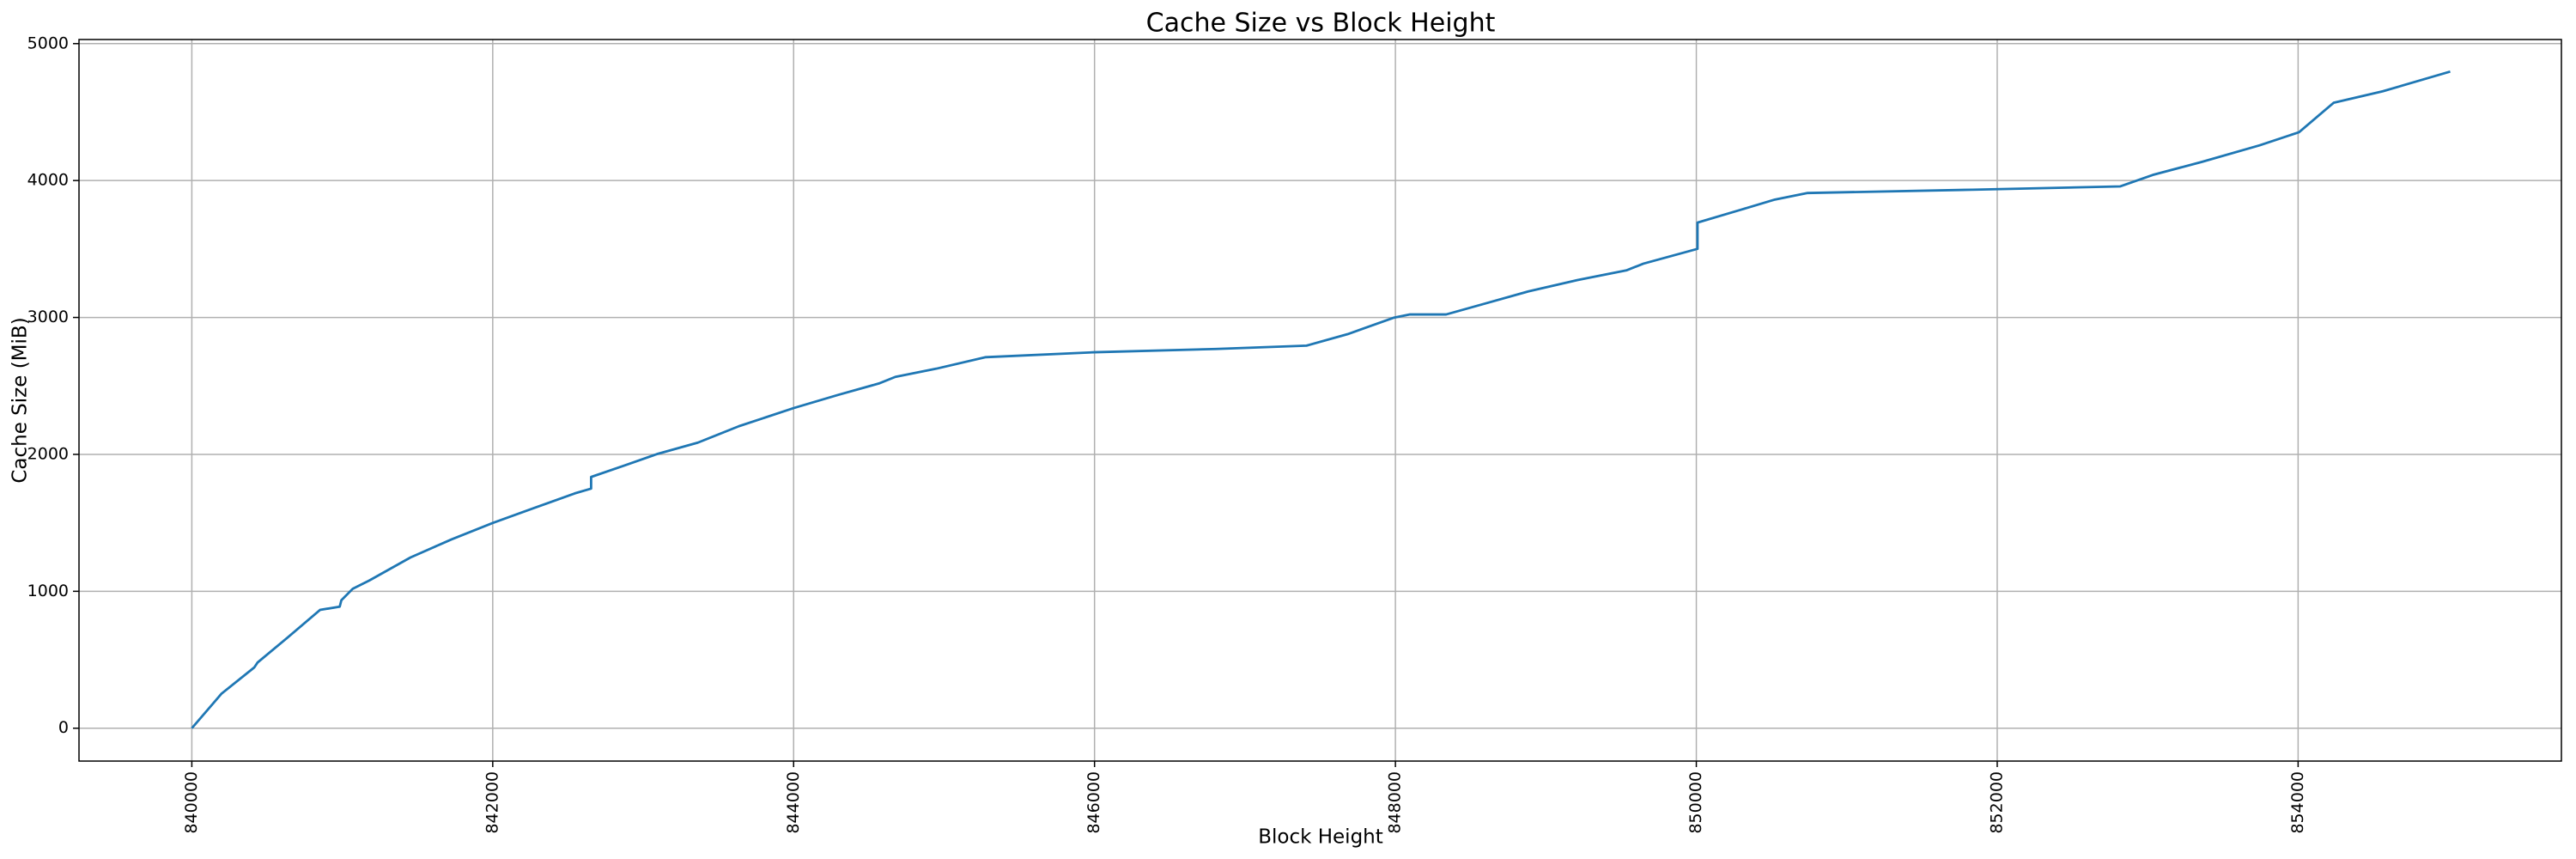 The width and height of the screenshot is (2576, 859). What do you see at coordinates (1320, 837) in the screenshot?
I see `x-axis-label: Block Height` at bounding box center [1320, 837].